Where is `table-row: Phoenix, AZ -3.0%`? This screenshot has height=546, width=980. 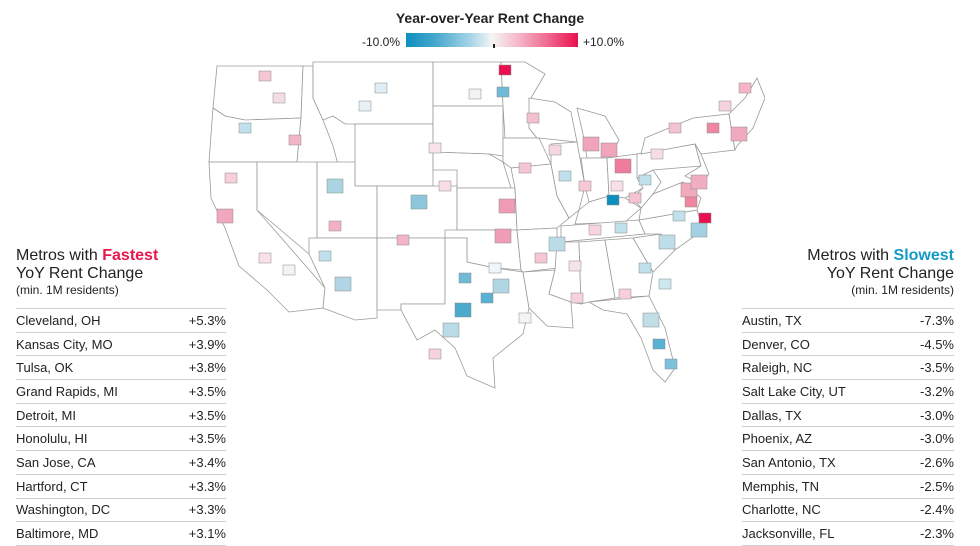
table-row: Phoenix, AZ -3.0% is located at coordinates (848, 439).